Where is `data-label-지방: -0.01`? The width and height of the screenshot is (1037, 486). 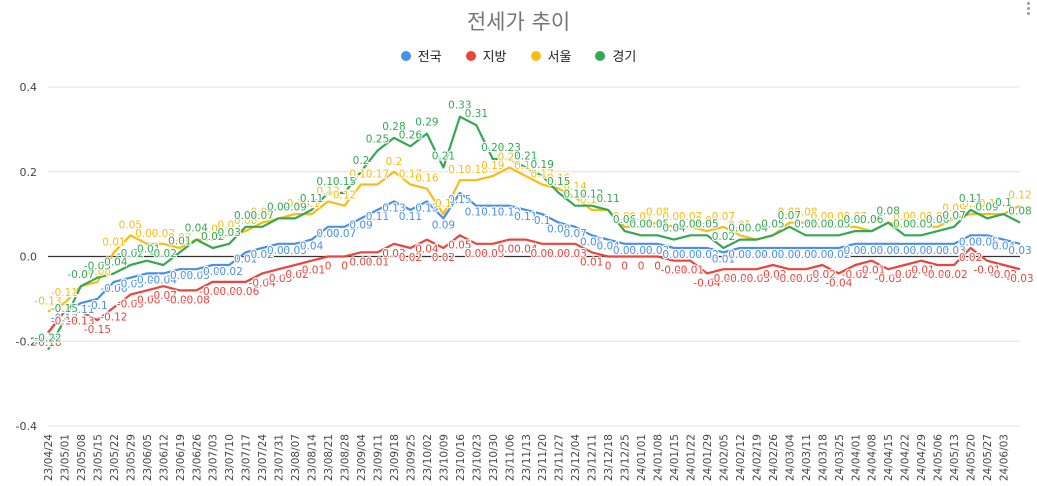
data-label-지방: -0.01 is located at coordinates (311, 271).